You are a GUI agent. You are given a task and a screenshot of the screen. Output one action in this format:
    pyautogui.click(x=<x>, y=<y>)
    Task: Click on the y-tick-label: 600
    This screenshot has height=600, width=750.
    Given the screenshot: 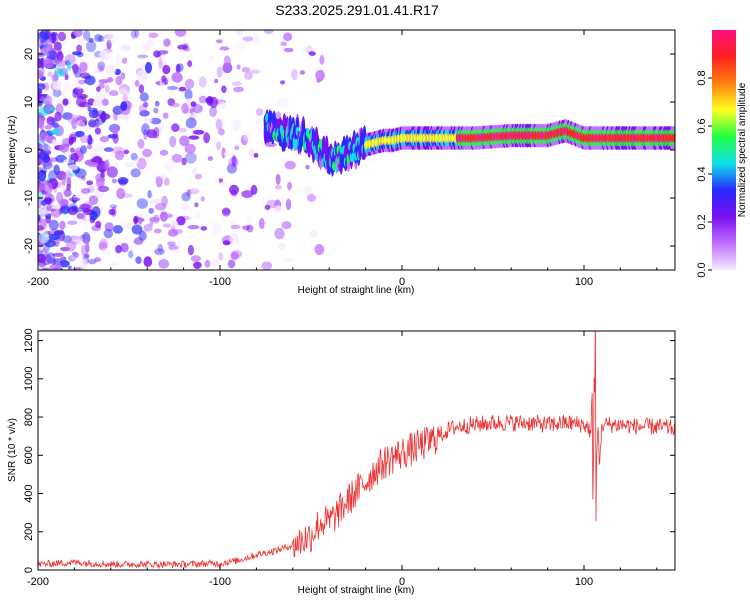 What is the action you would take?
    pyautogui.click(x=29, y=455)
    